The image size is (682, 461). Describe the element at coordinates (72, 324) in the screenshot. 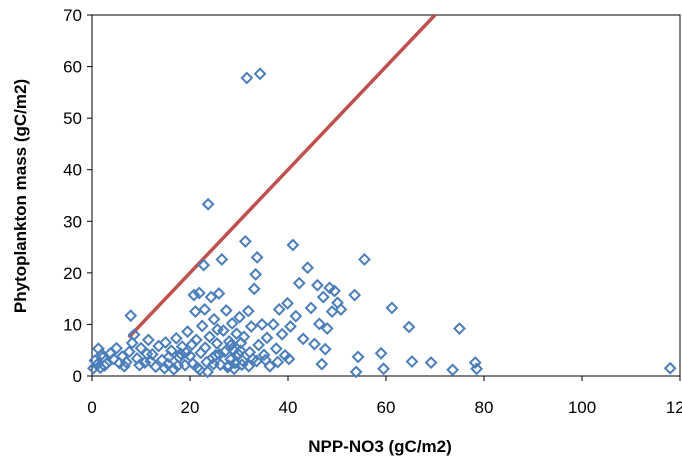

I see `y-tick-label: 10` at that location.